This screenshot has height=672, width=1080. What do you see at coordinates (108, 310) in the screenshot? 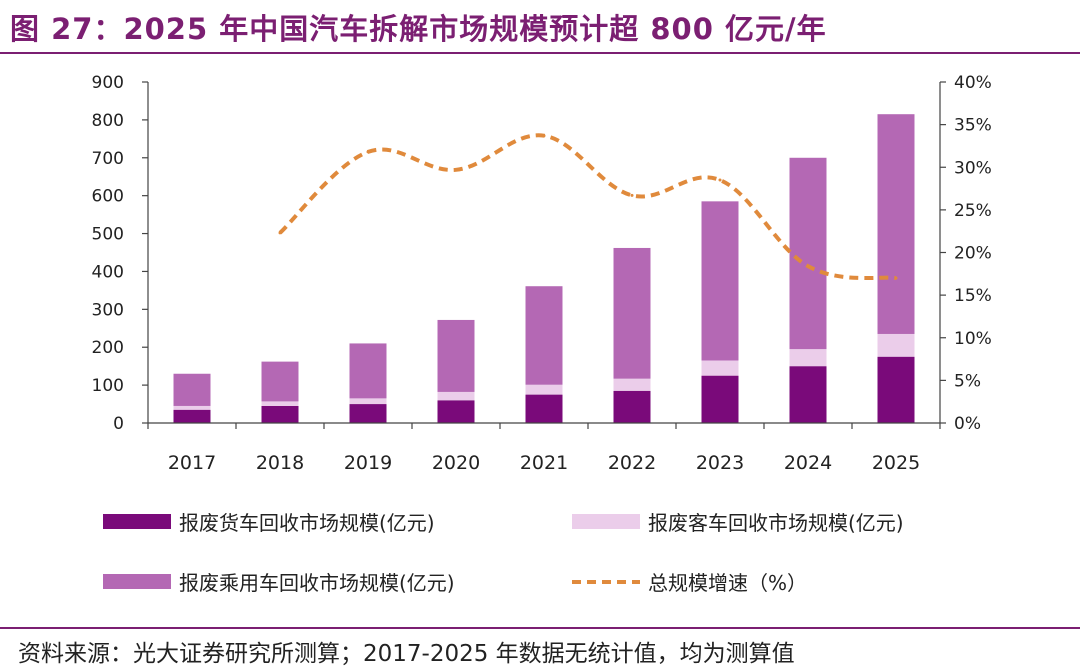
I see `left-tick-label-300: 300` at bounding box center [108, 310].